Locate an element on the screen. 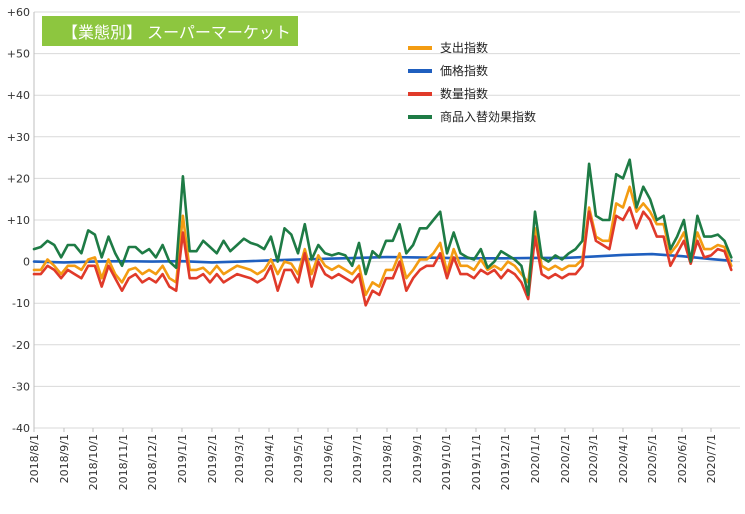 This screenshot has height=514, width=745. x-tick-label: 2020/4/1 is located at coordinates (623, 458).